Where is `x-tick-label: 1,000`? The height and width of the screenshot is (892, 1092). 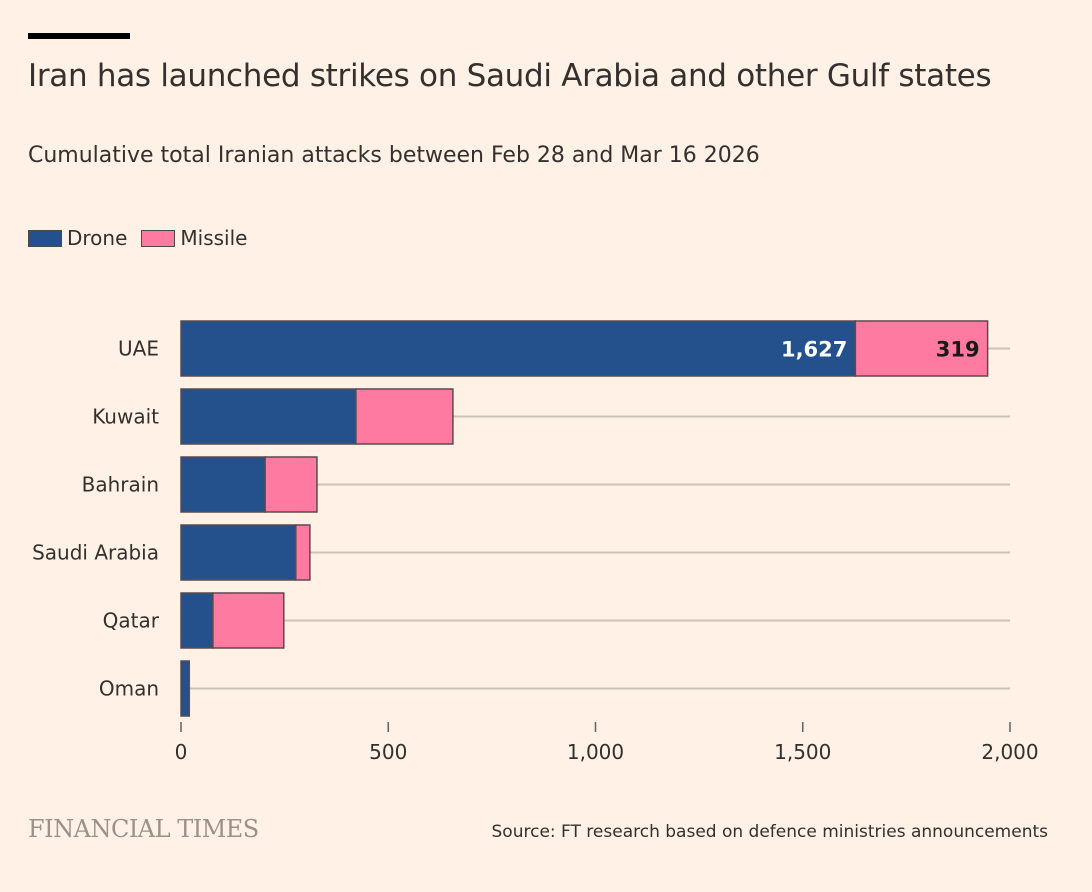 x-tick-label: 1,000 is located at coordinates (595, 752).